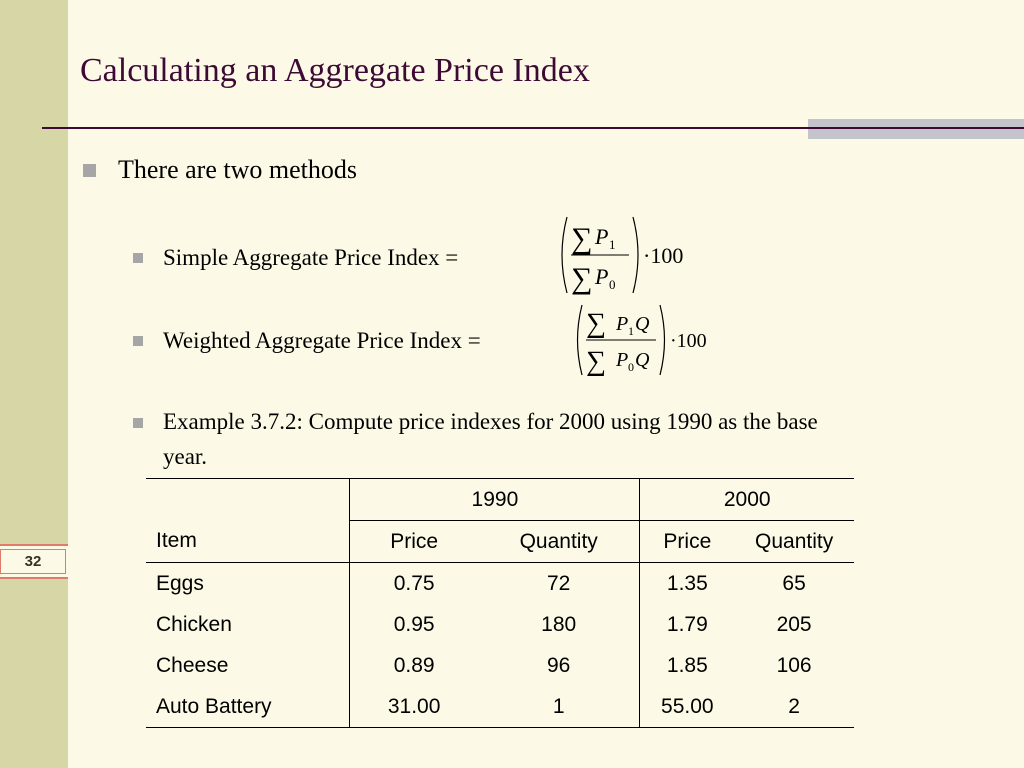  Describe the element at coordinates (335, 70) in the screenshot. I see `slide-title: Calculating an Aggregate Price Index` at that location.